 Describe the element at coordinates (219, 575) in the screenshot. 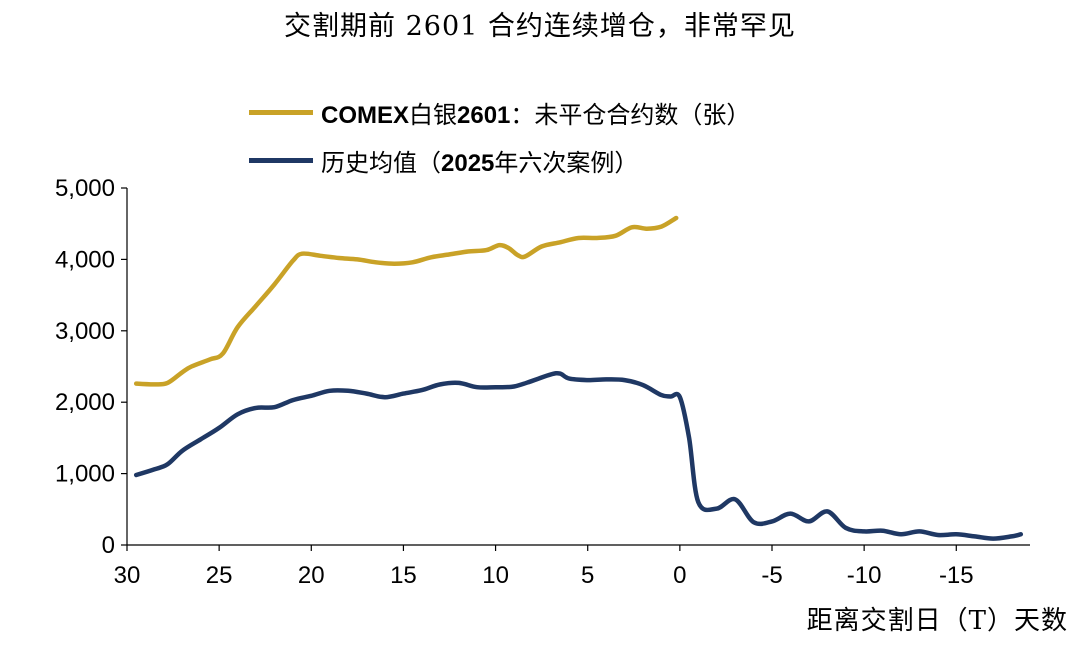

I see `x-tick-label: 25` at that location.